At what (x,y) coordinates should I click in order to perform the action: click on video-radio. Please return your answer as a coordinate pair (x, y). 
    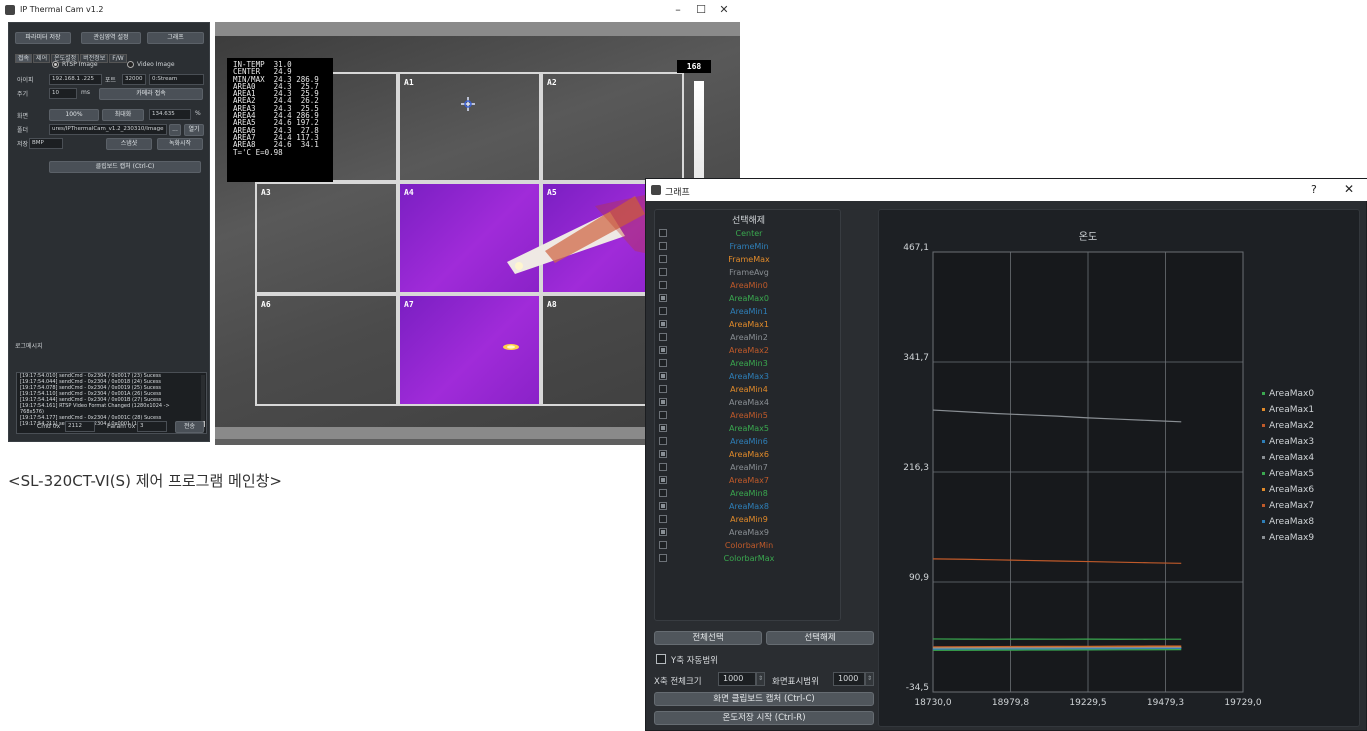
    Looking at the image, I should click on (130, 64).